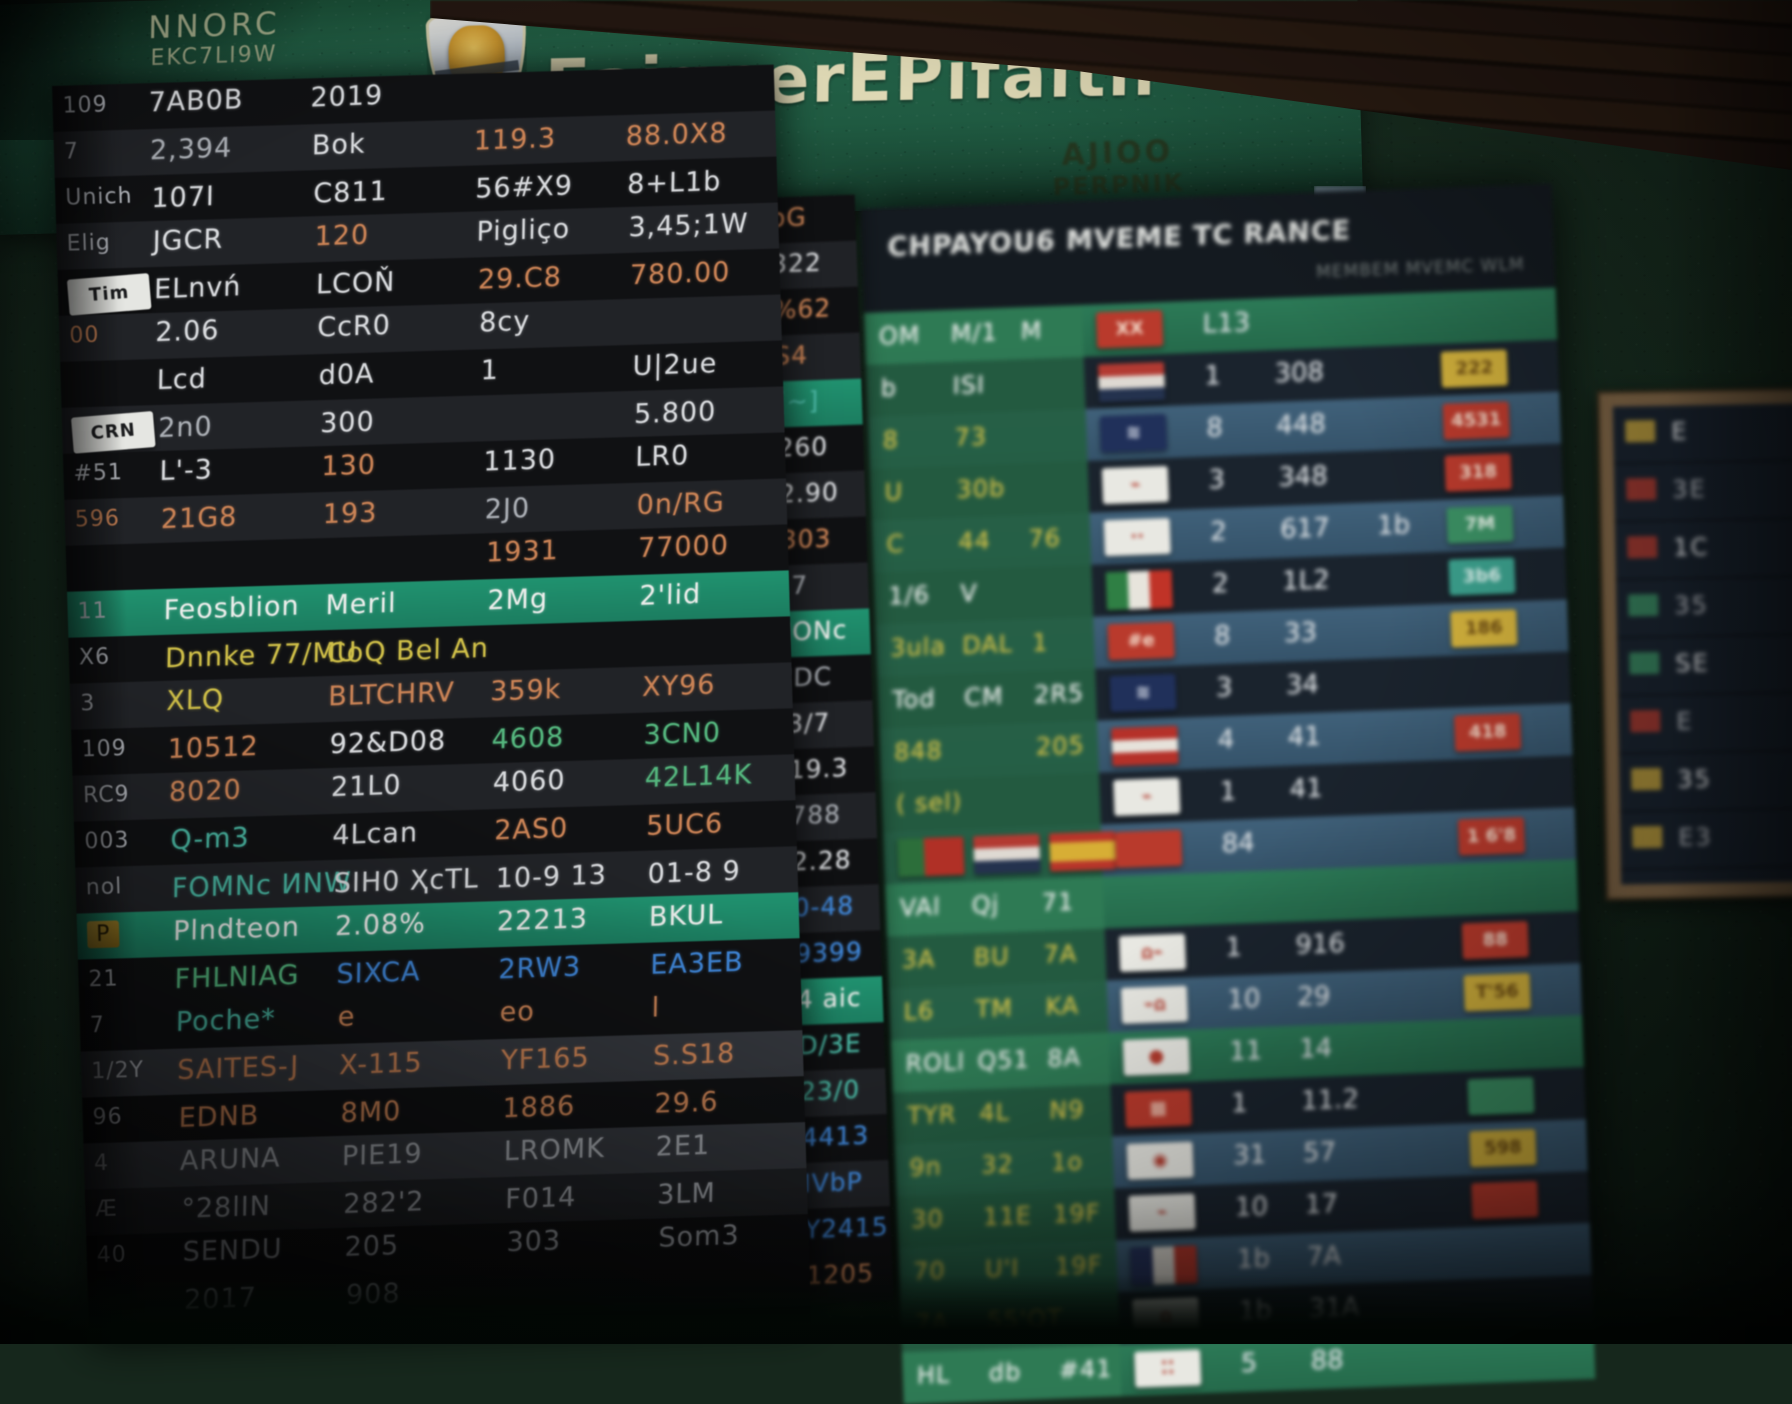 The height and width of the screenshot is (1404, 1792). I want to click on chip-red-icon: 318, so click(1478, 472).